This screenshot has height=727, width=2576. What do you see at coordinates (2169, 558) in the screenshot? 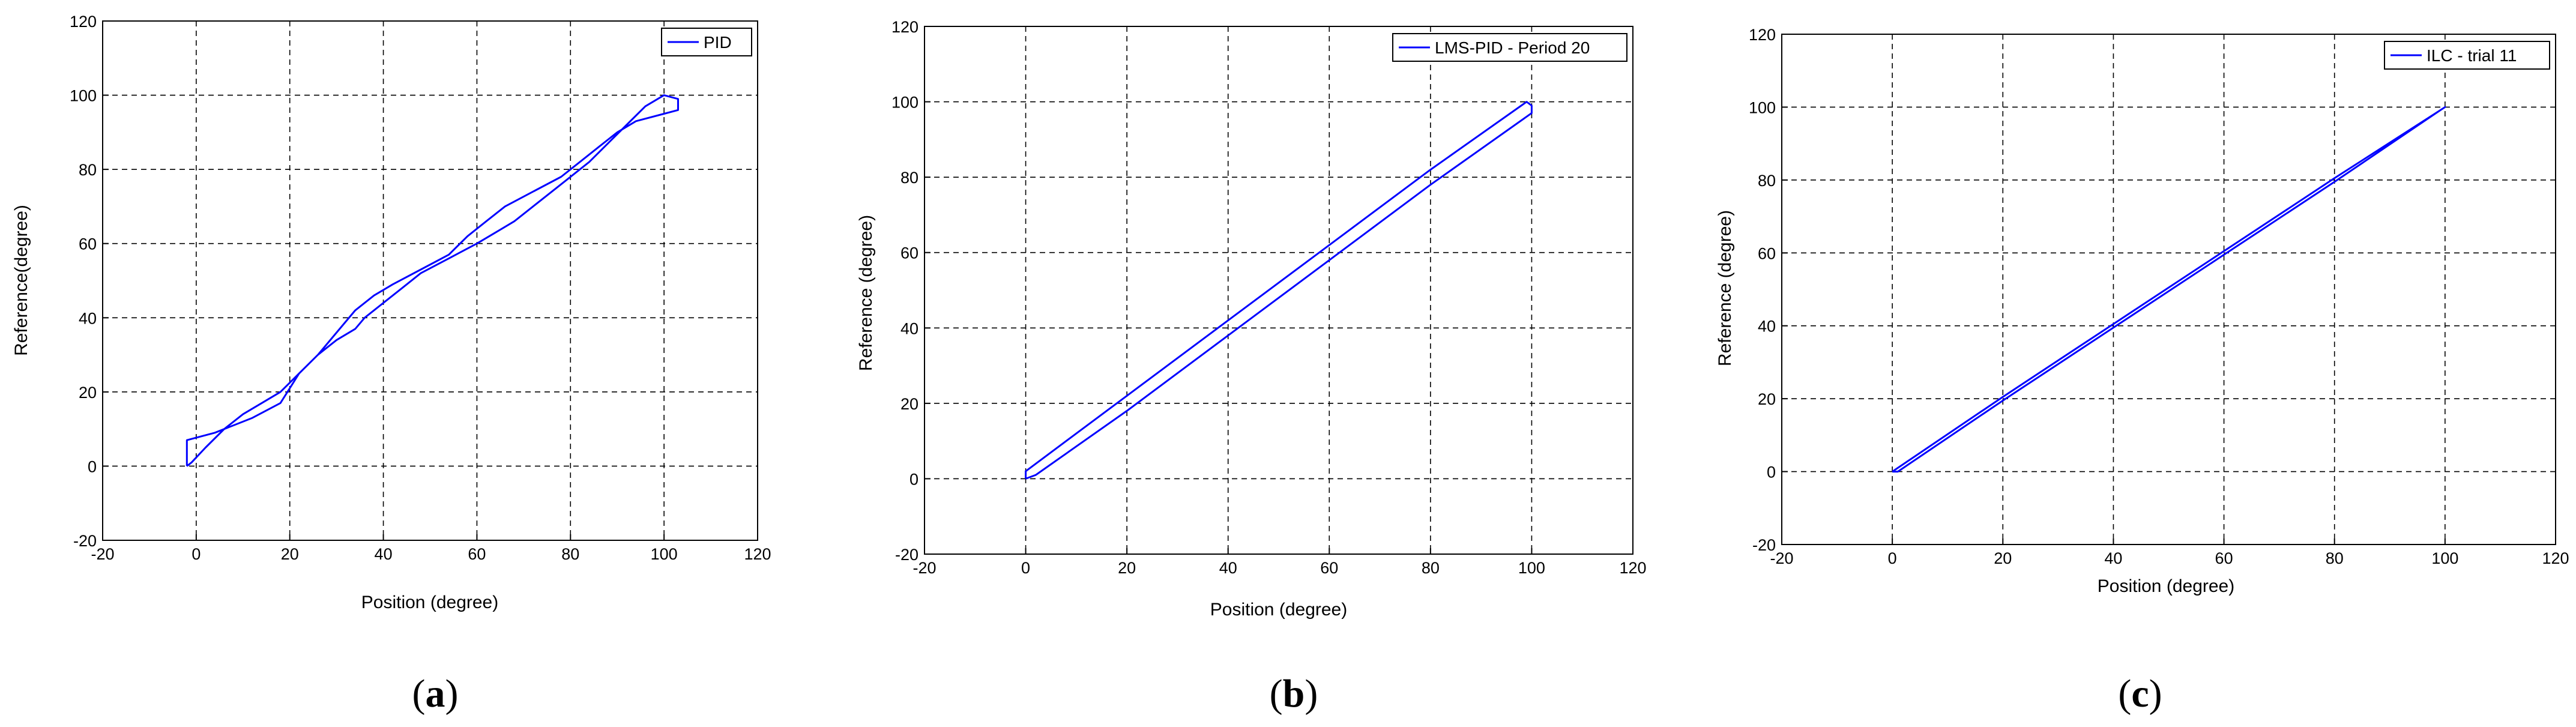
I see `x-tick-labels-c: -20 0 20 40 60 80 100 120` at bounding box center [2169, 558].